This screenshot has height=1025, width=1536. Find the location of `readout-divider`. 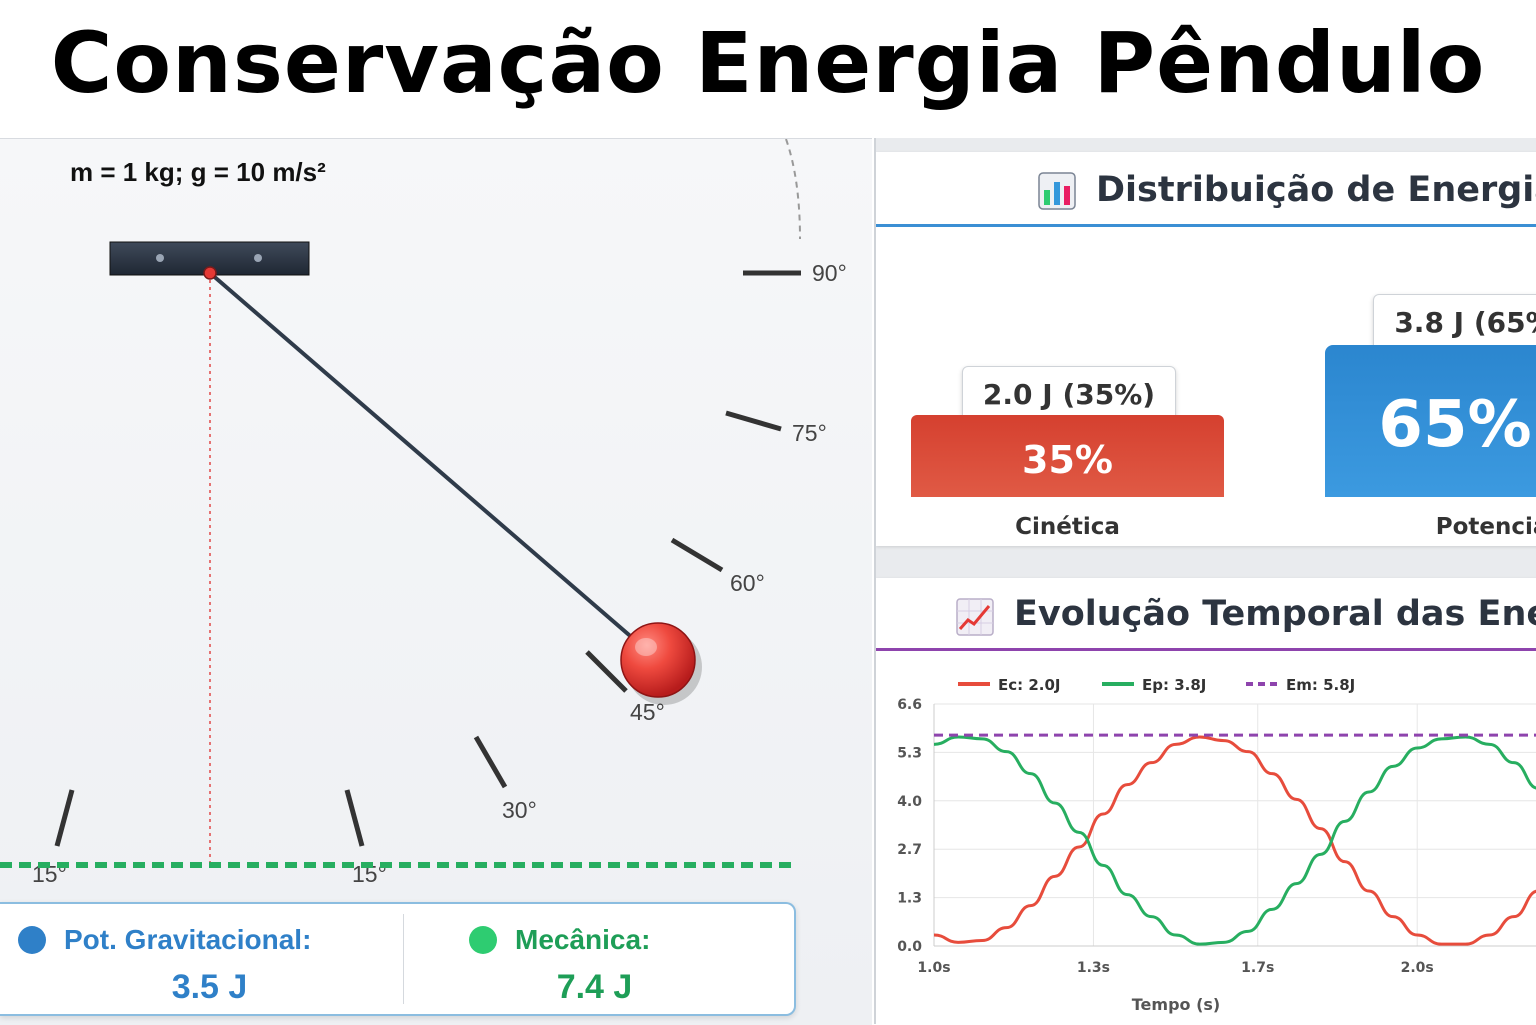

readout-divider is located at coordinates (403, 959).